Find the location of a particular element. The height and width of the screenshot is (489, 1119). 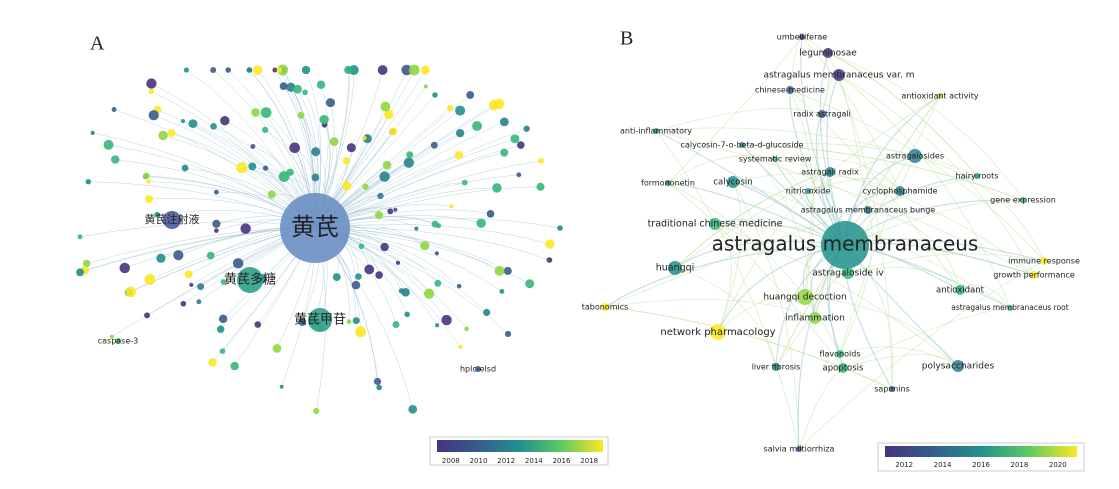

node-label: astragaloside iv is located at coordinates (848, 274).